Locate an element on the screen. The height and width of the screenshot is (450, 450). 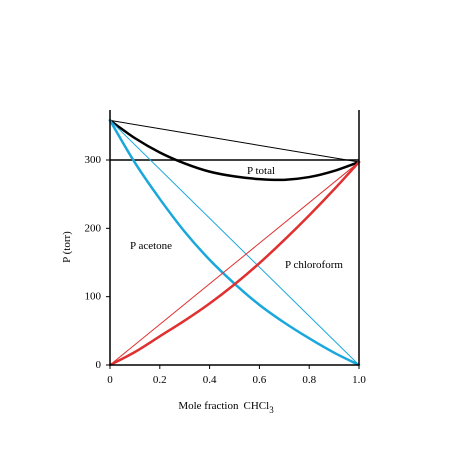
x-tick-label: 0.2 is located at coordinates (160, 380).